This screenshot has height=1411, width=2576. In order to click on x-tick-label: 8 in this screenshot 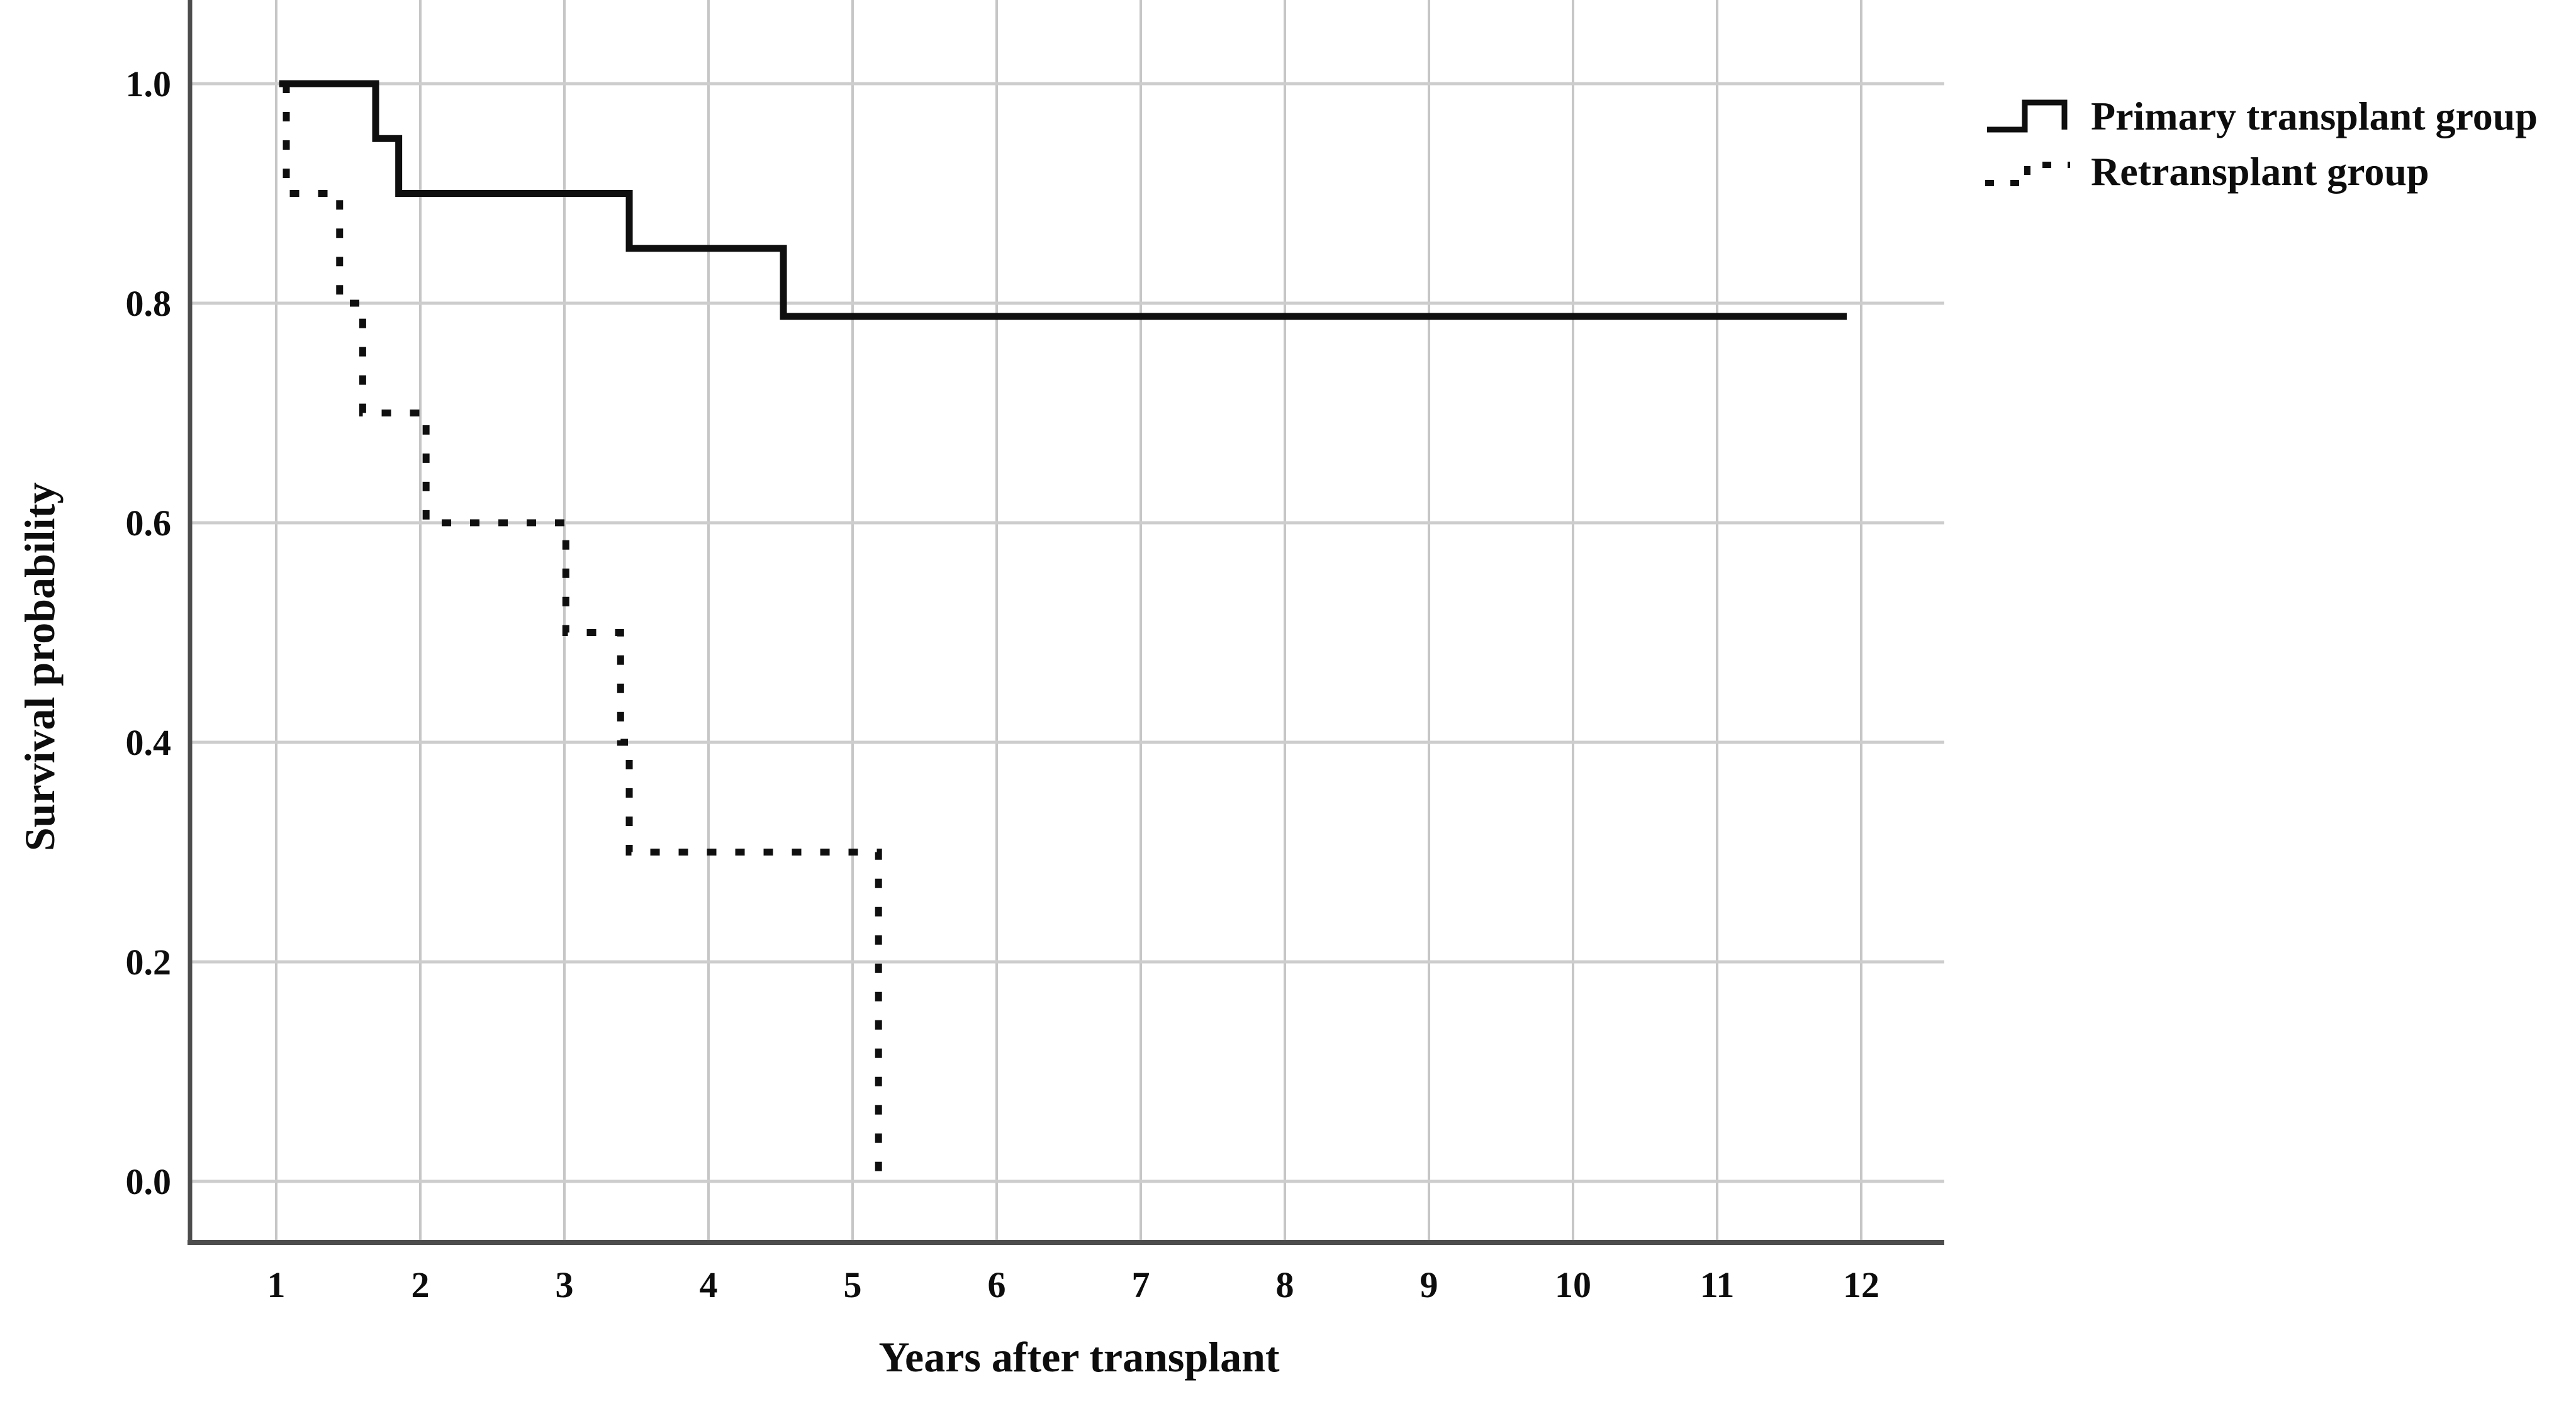, I will do `click(1285, 1284)`.